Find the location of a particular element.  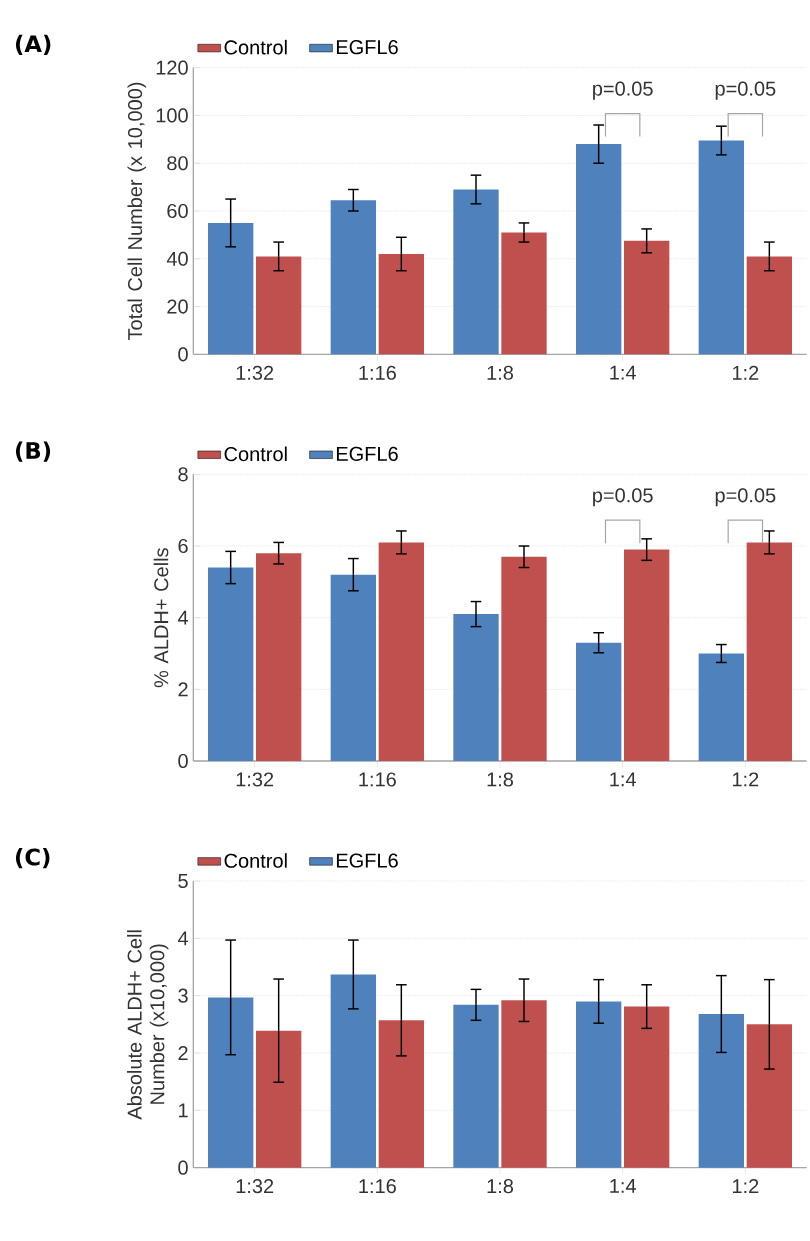

y-axis-title: % ALDH+ Cells is located at coordinates (161, 618).